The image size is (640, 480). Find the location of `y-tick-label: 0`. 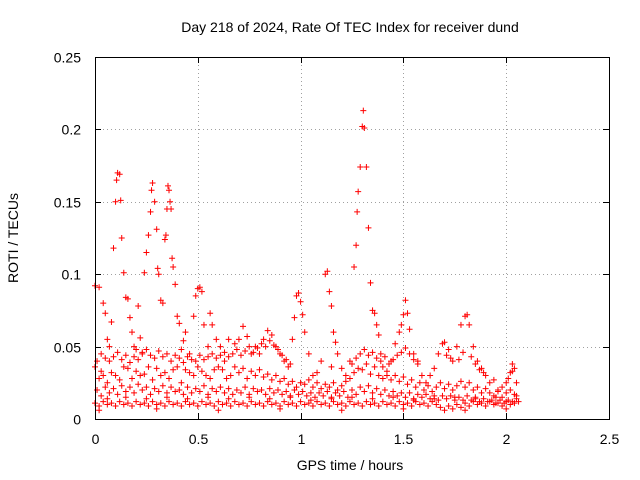

y-tick-label: 0 is located at coordinates (77, 420).